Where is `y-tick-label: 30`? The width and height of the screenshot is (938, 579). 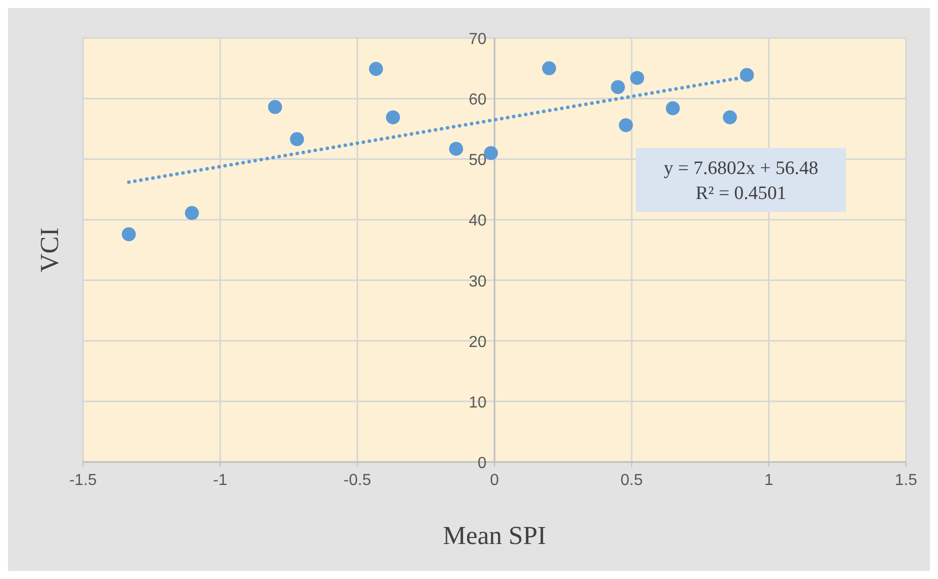 y-tick-label: 30 is located at coordinates (477, 281).